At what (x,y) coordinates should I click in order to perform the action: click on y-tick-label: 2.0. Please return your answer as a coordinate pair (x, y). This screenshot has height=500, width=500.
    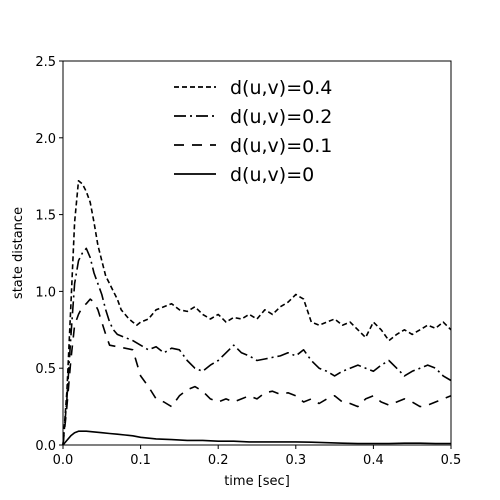
    Looking at the image, I should click on (45, 139).